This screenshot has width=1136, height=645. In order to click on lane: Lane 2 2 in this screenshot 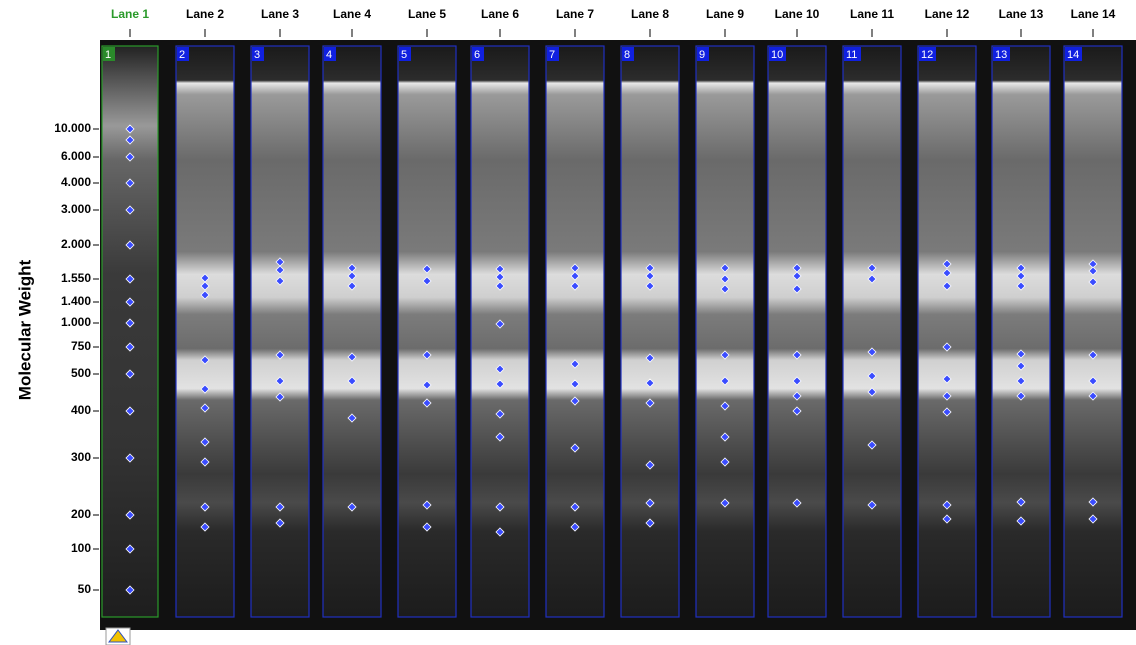, I will do `click(205, 312)`.